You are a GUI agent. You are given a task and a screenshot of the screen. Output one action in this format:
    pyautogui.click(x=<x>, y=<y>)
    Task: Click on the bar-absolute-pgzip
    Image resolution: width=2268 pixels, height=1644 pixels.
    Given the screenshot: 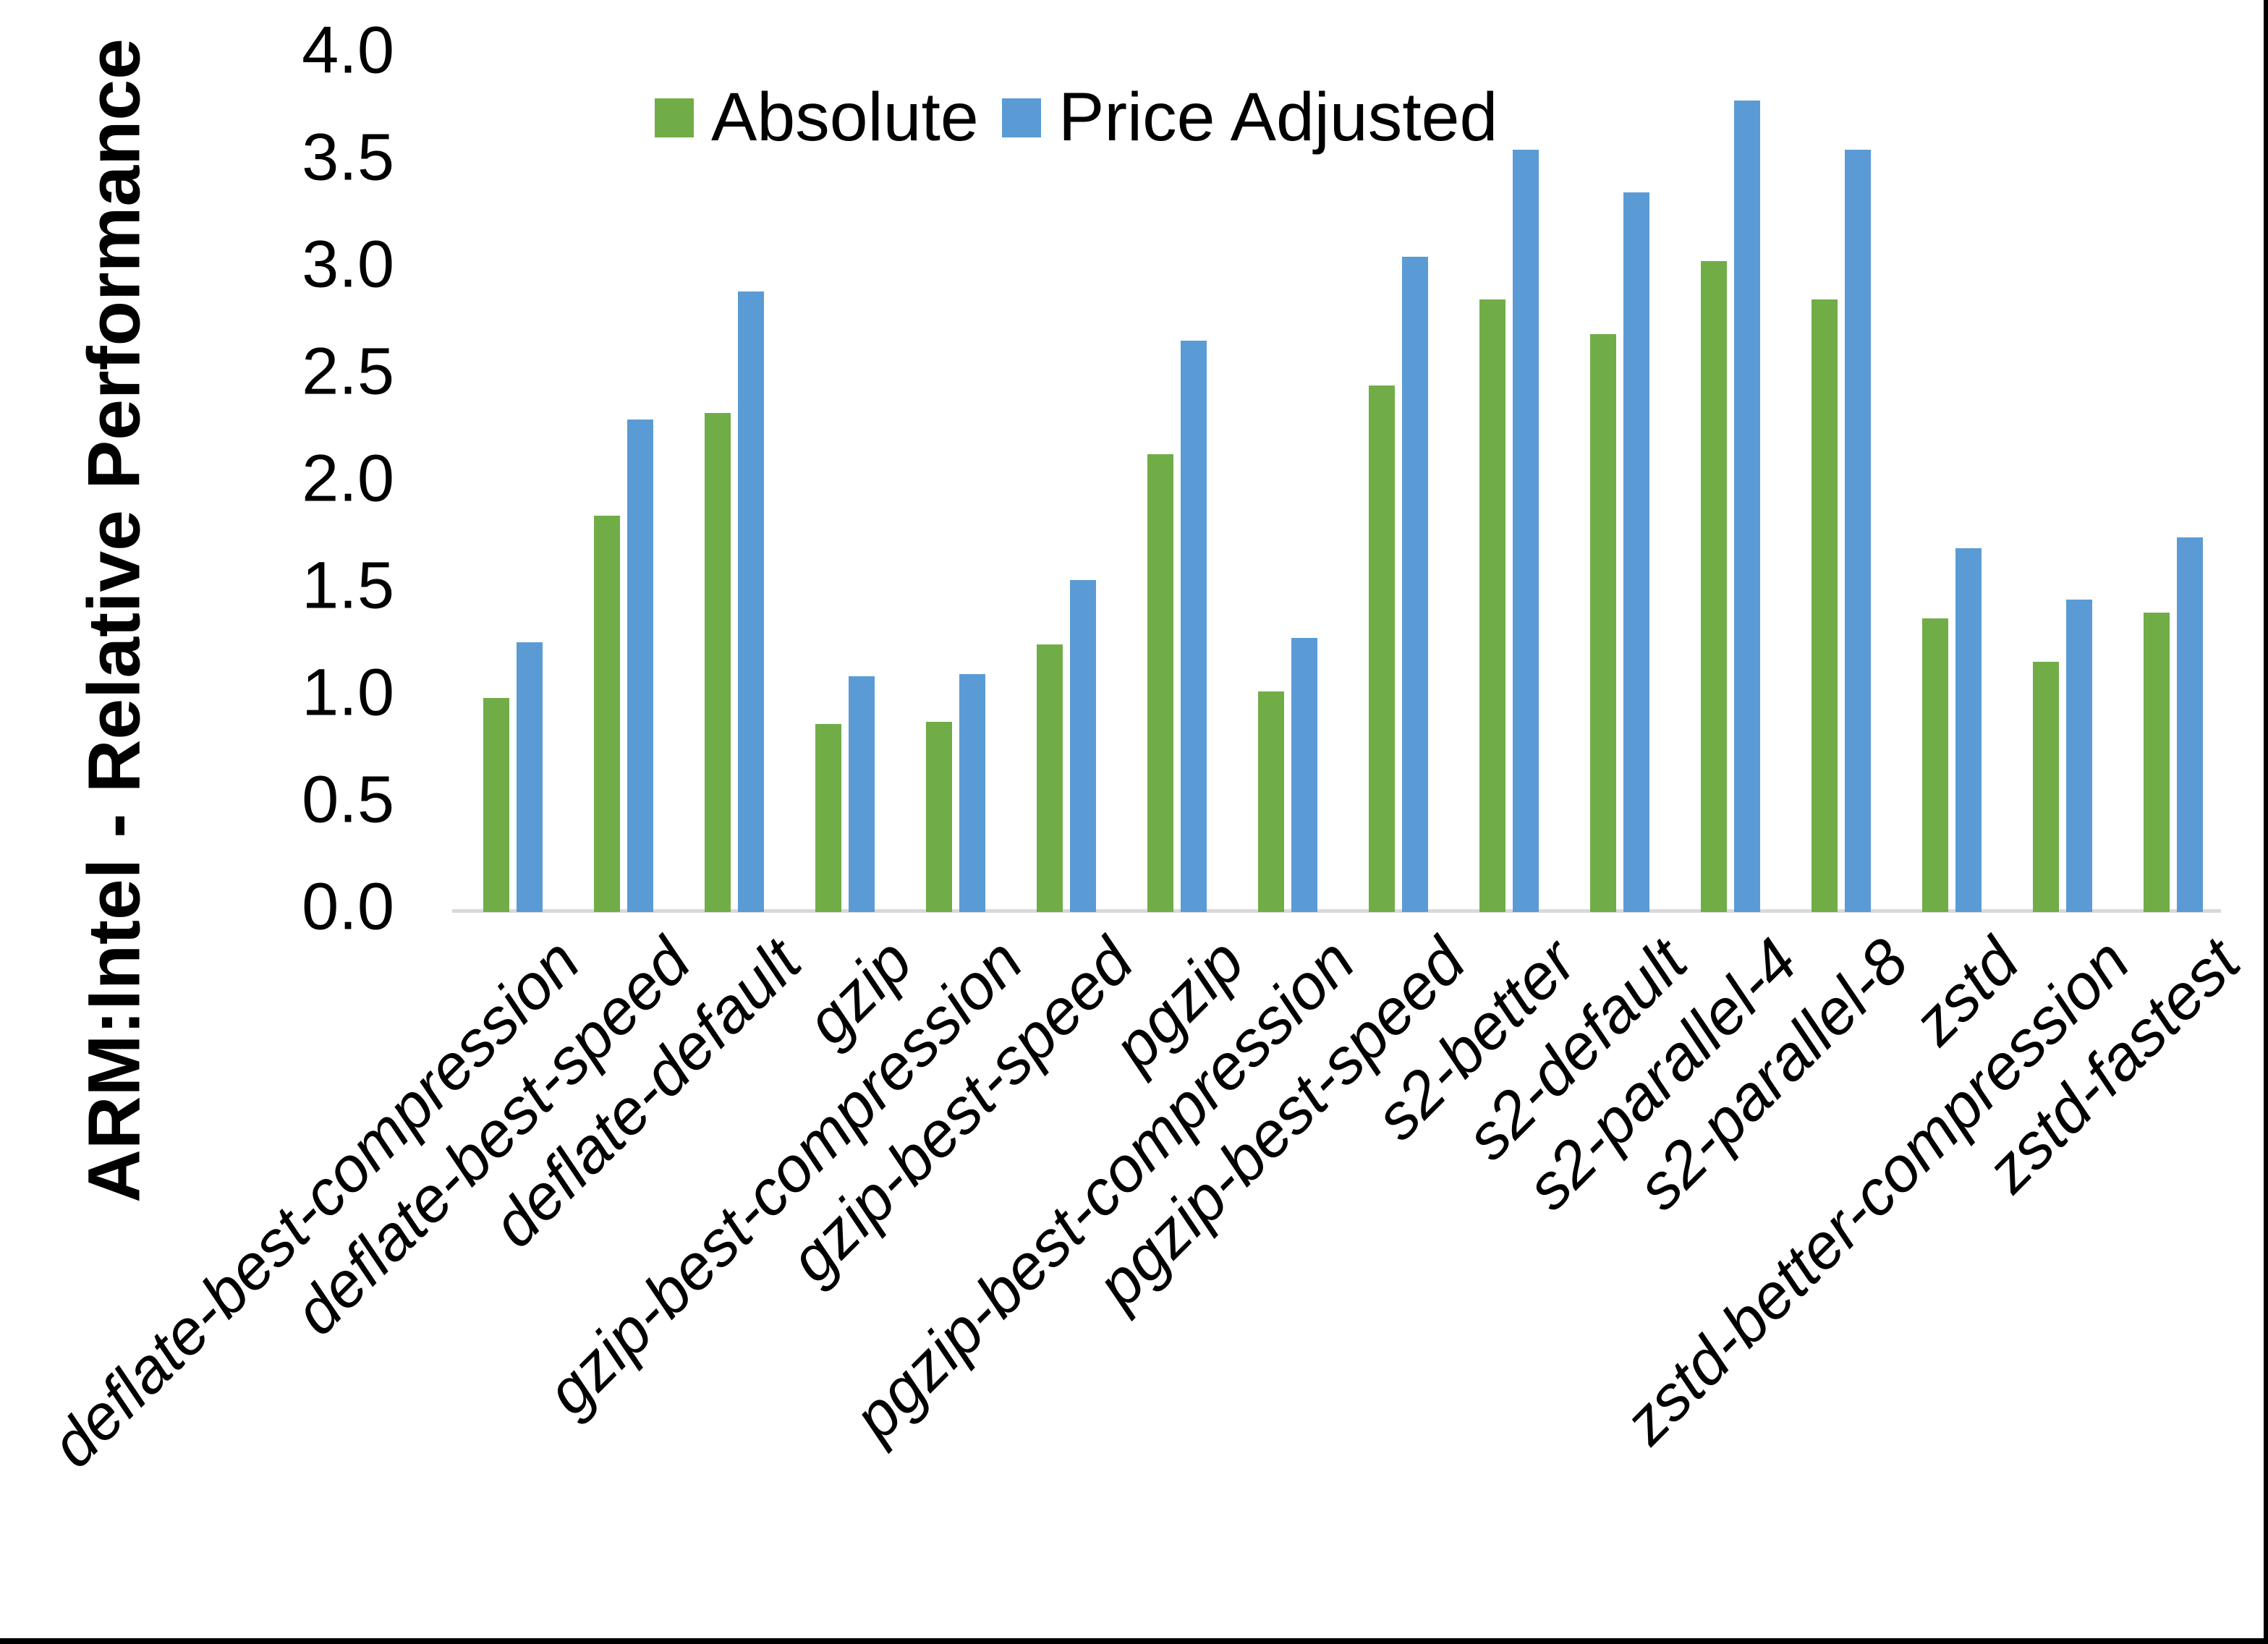 What is the action you would take?
    pyautogui.click(x=1160, y=683)
    